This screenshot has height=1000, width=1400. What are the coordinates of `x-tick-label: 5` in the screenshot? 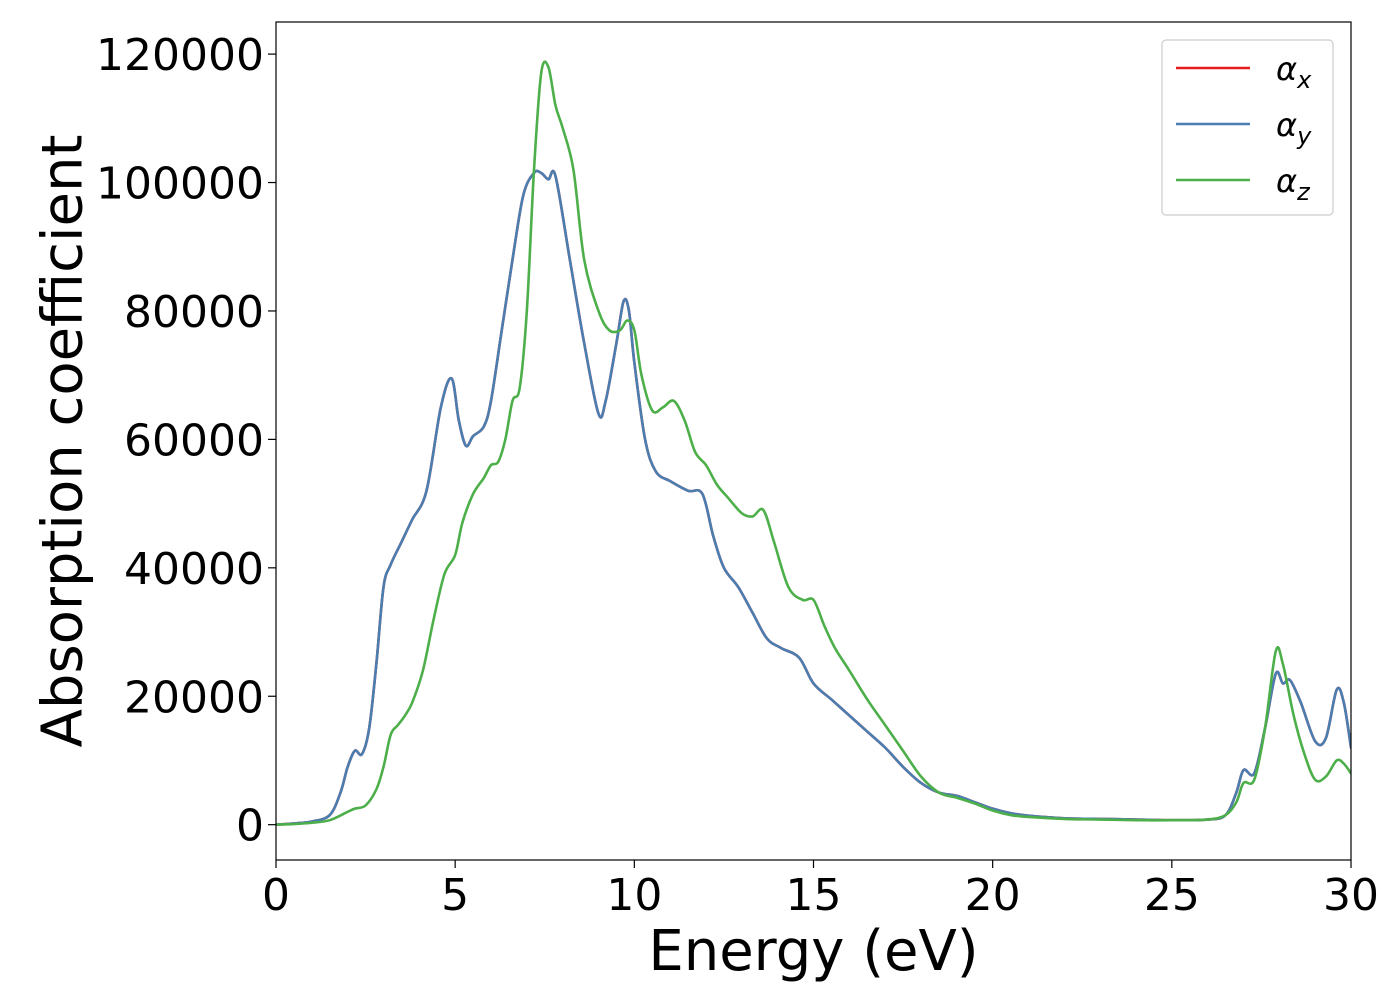 It's located at (455, 895).